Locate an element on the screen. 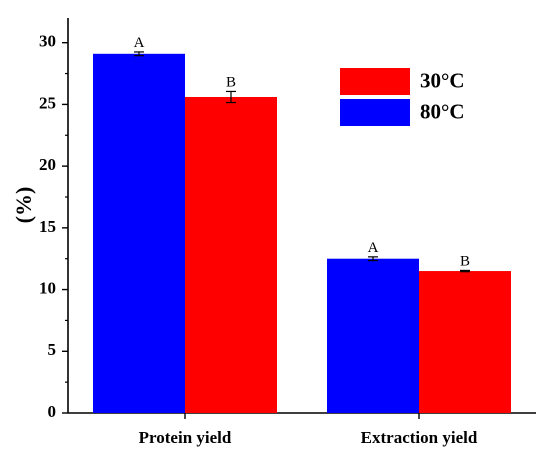 This screenshot has width=550, height=461. y-tick-label: 0 is located at coordinates (52, 411).